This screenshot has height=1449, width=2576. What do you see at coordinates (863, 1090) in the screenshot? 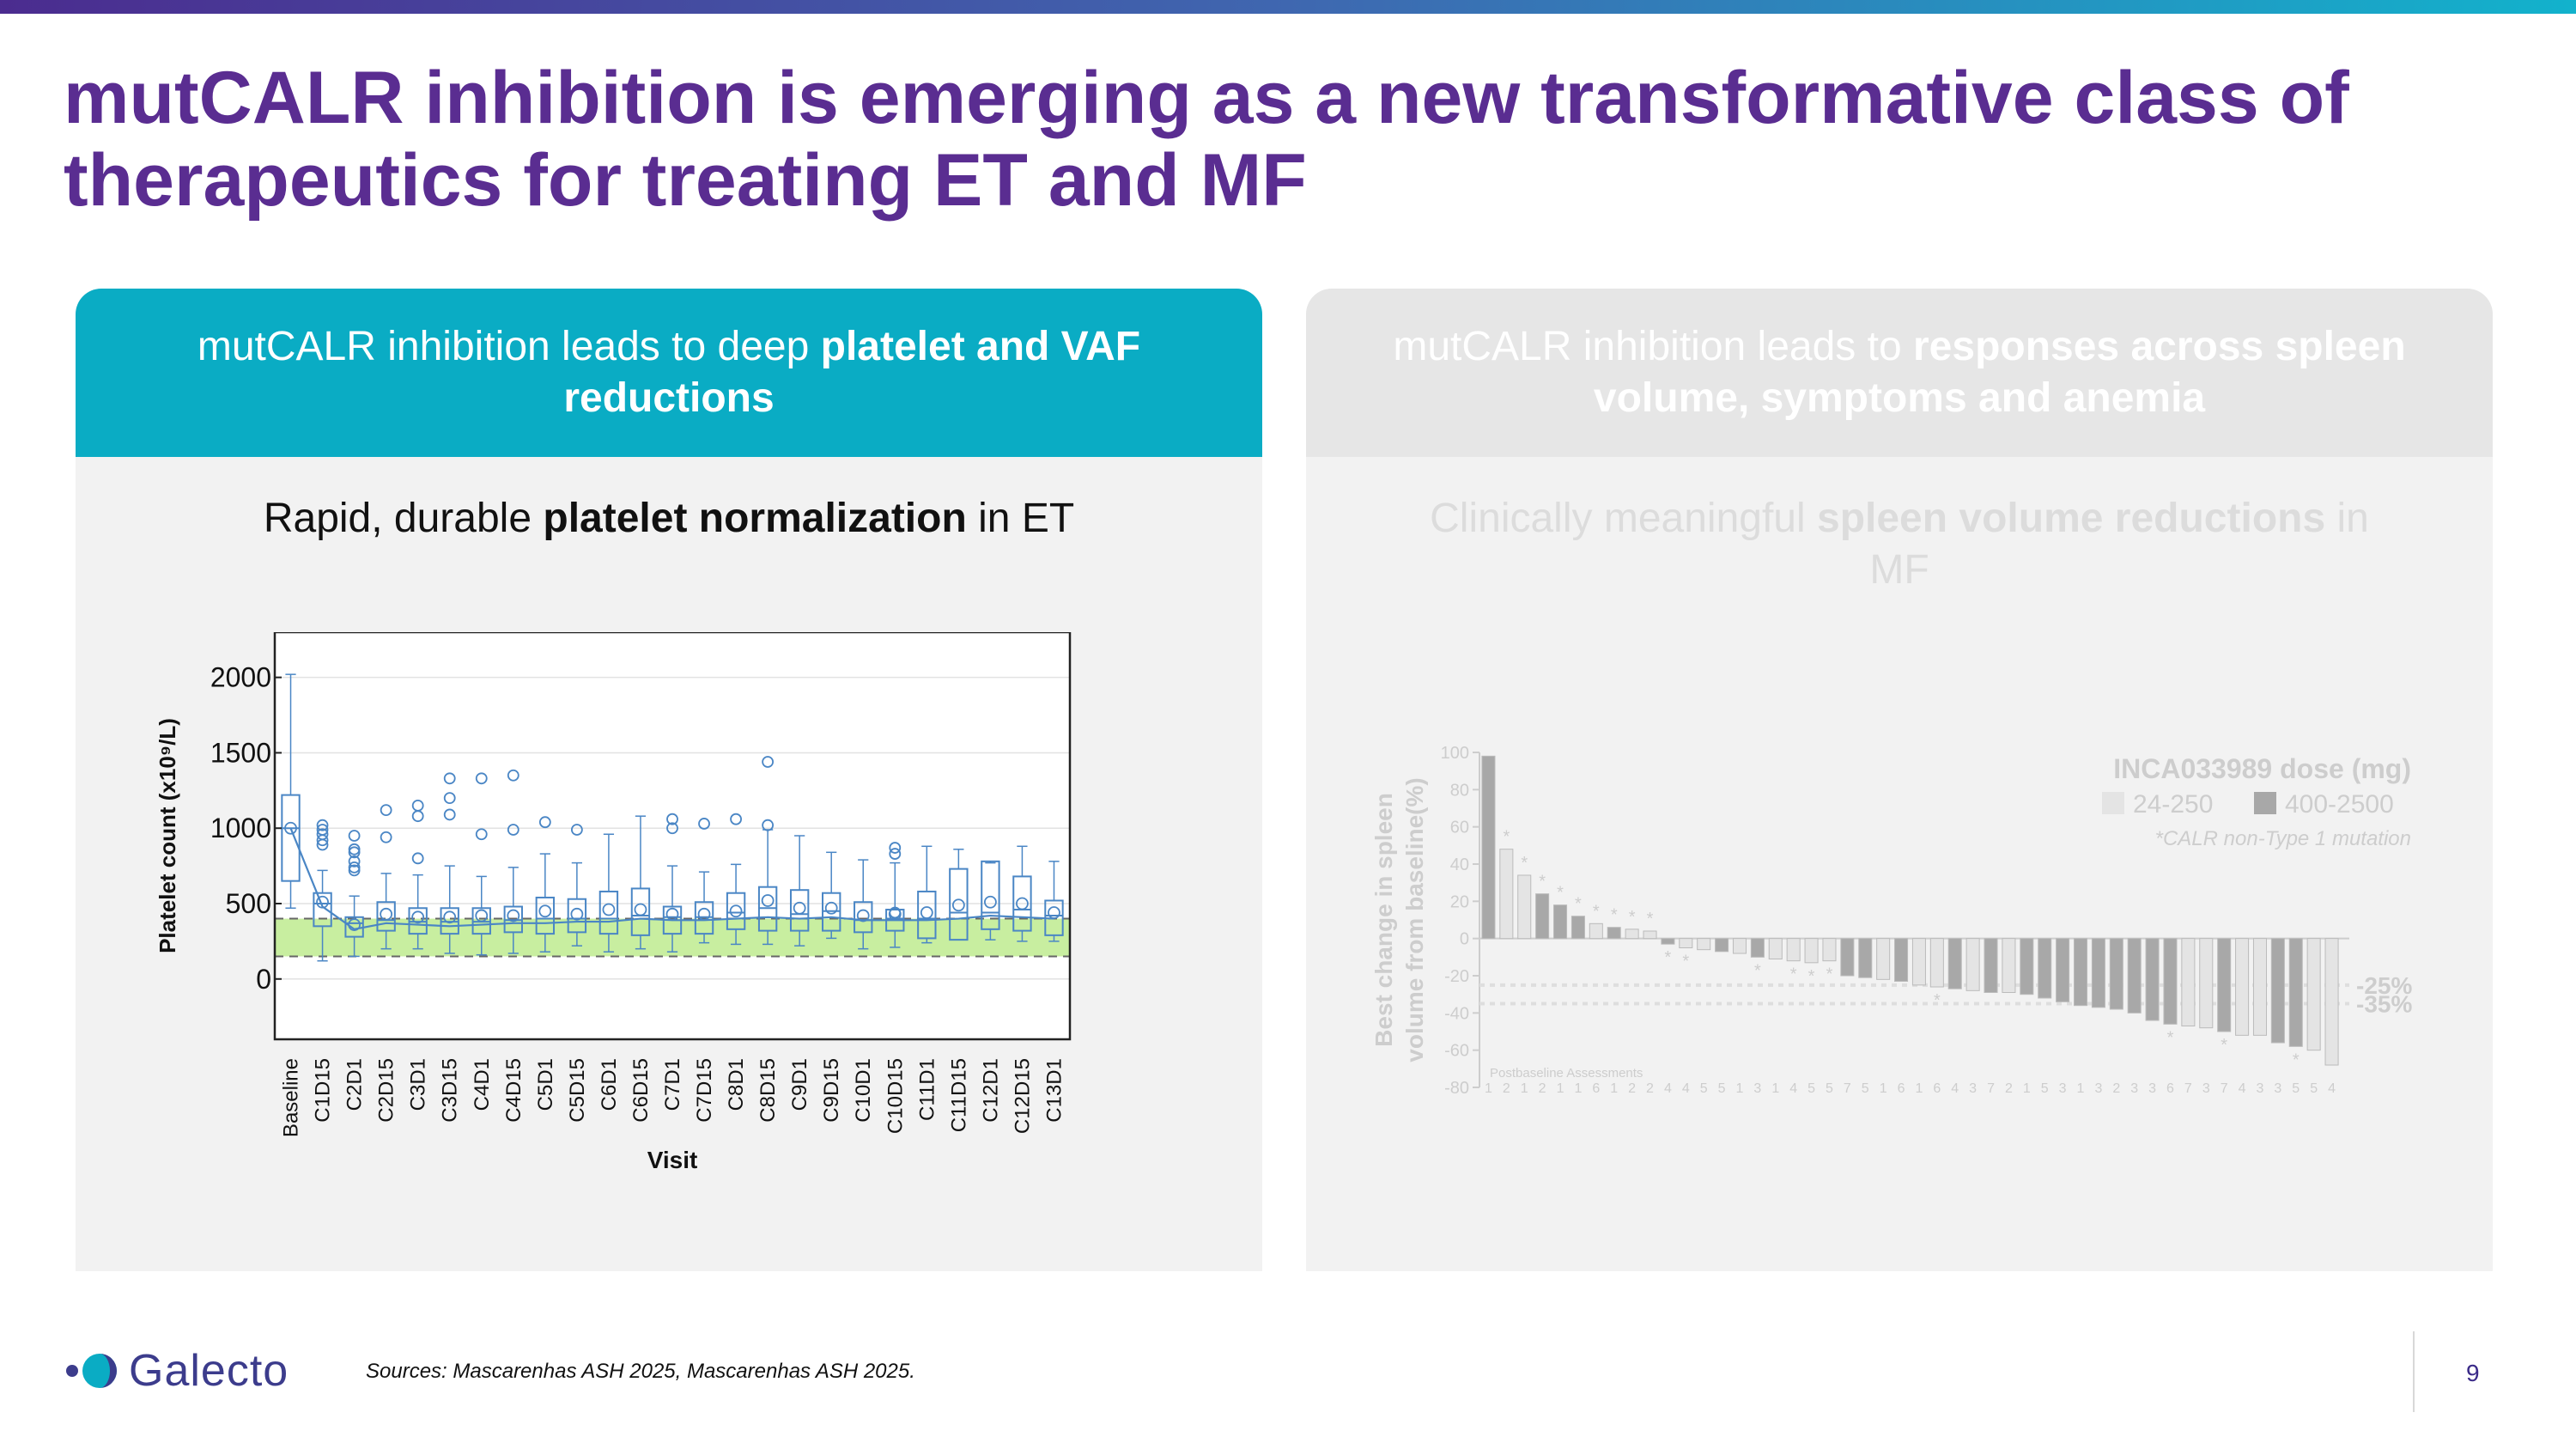
I see `x-tick-label: C10D1` at bounding box center [863, 1090].